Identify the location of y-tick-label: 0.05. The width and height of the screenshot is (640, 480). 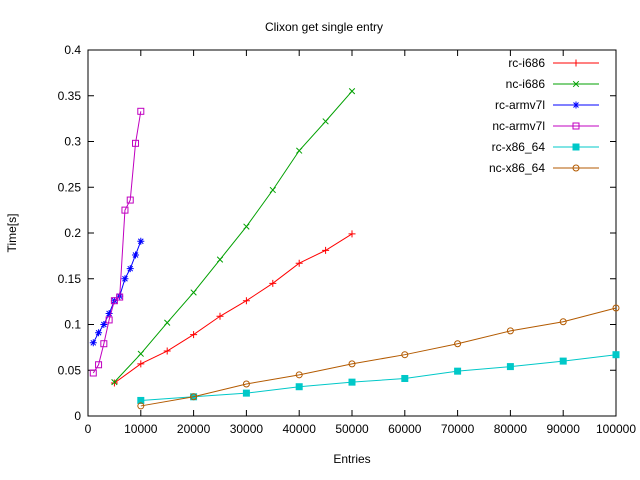
(70, 370).